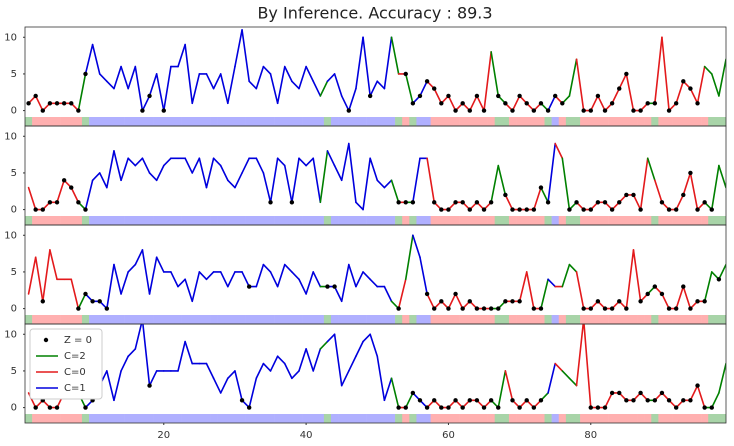 This screenshot has width=734, height=446. What do you see at coordinates (306, 435) in the screenshot?
I see `x-tick-label: 40` at bounding box center [306, 435].